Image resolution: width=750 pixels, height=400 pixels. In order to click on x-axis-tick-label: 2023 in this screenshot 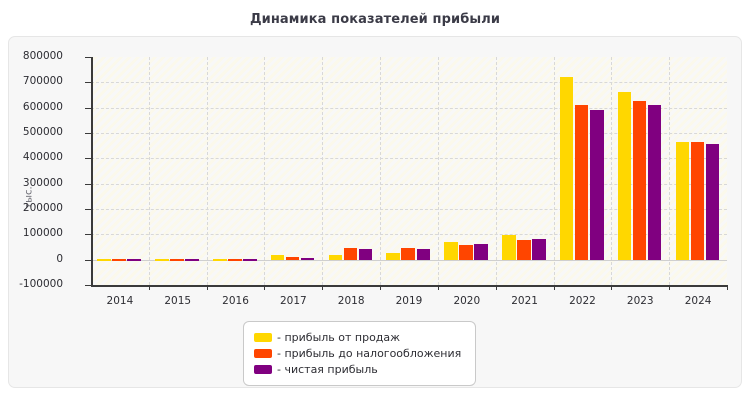, I will do `click(640, 301)`.